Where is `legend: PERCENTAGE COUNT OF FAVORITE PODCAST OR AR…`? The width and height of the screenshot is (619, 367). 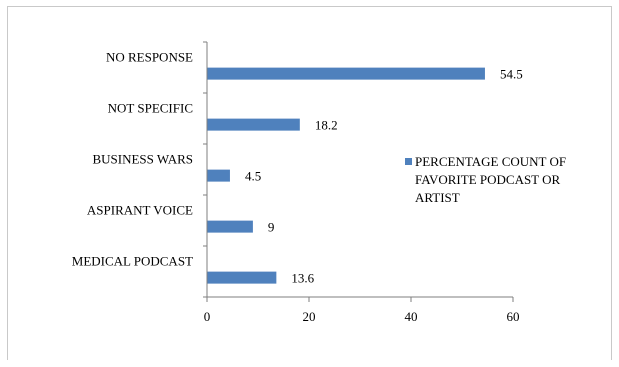 legend: PERCENTAGE COUNT OF FAVORITE PODCAST OR AR… is located at coordinates (485, 179).